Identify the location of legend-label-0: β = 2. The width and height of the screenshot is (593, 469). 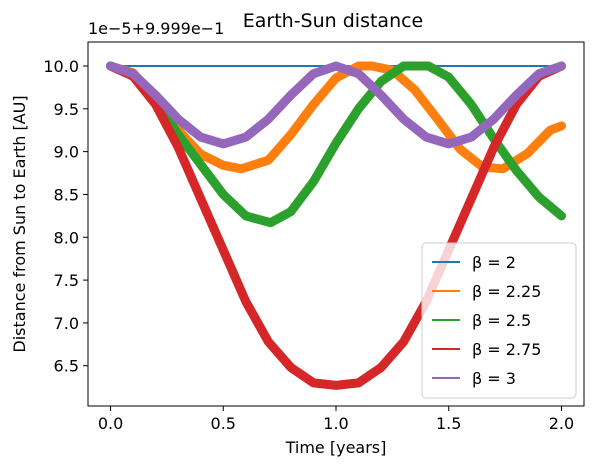
(494, 262).